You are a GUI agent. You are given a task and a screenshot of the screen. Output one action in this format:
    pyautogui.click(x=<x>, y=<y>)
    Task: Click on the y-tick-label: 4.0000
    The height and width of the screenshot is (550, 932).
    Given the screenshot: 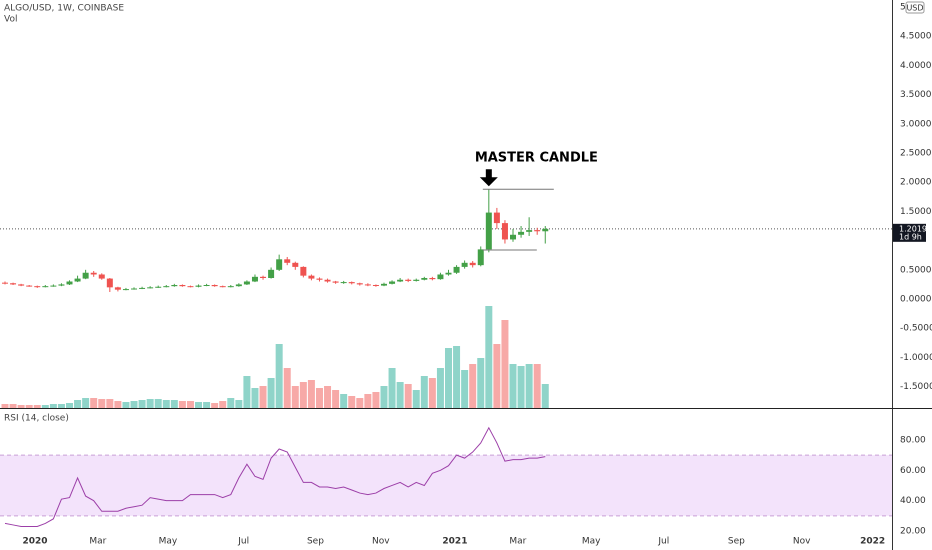 What is the action you would take?
    pyautogui.click(x=916, y=66)
    